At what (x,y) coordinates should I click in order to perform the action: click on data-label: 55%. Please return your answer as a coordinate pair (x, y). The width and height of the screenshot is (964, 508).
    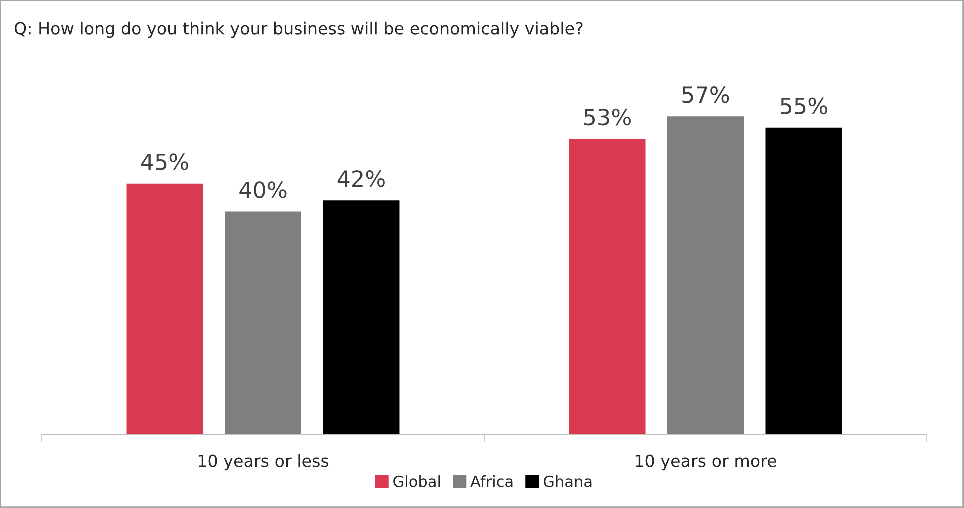
    Looking at the image, I should click on (804, 106).